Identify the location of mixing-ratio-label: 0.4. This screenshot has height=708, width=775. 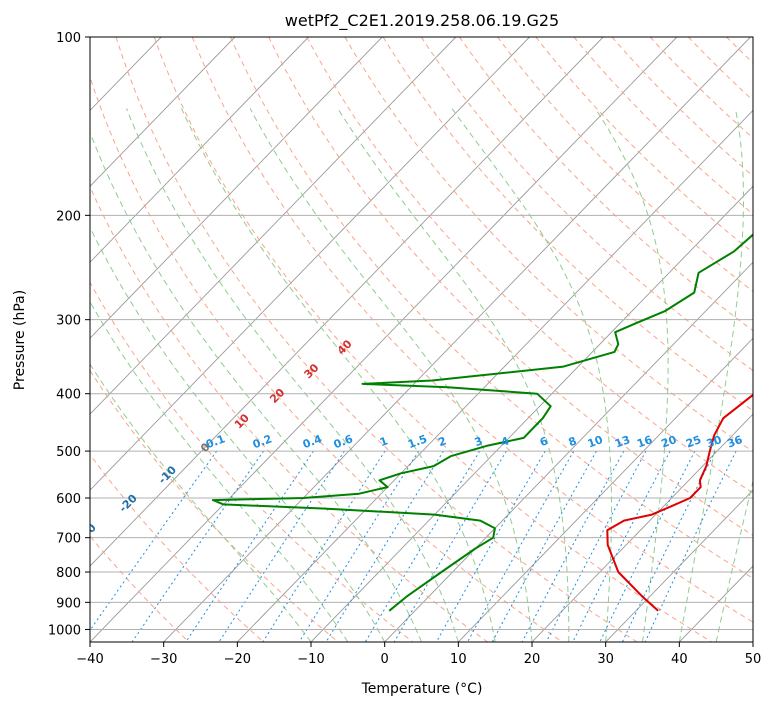
(312, 441).